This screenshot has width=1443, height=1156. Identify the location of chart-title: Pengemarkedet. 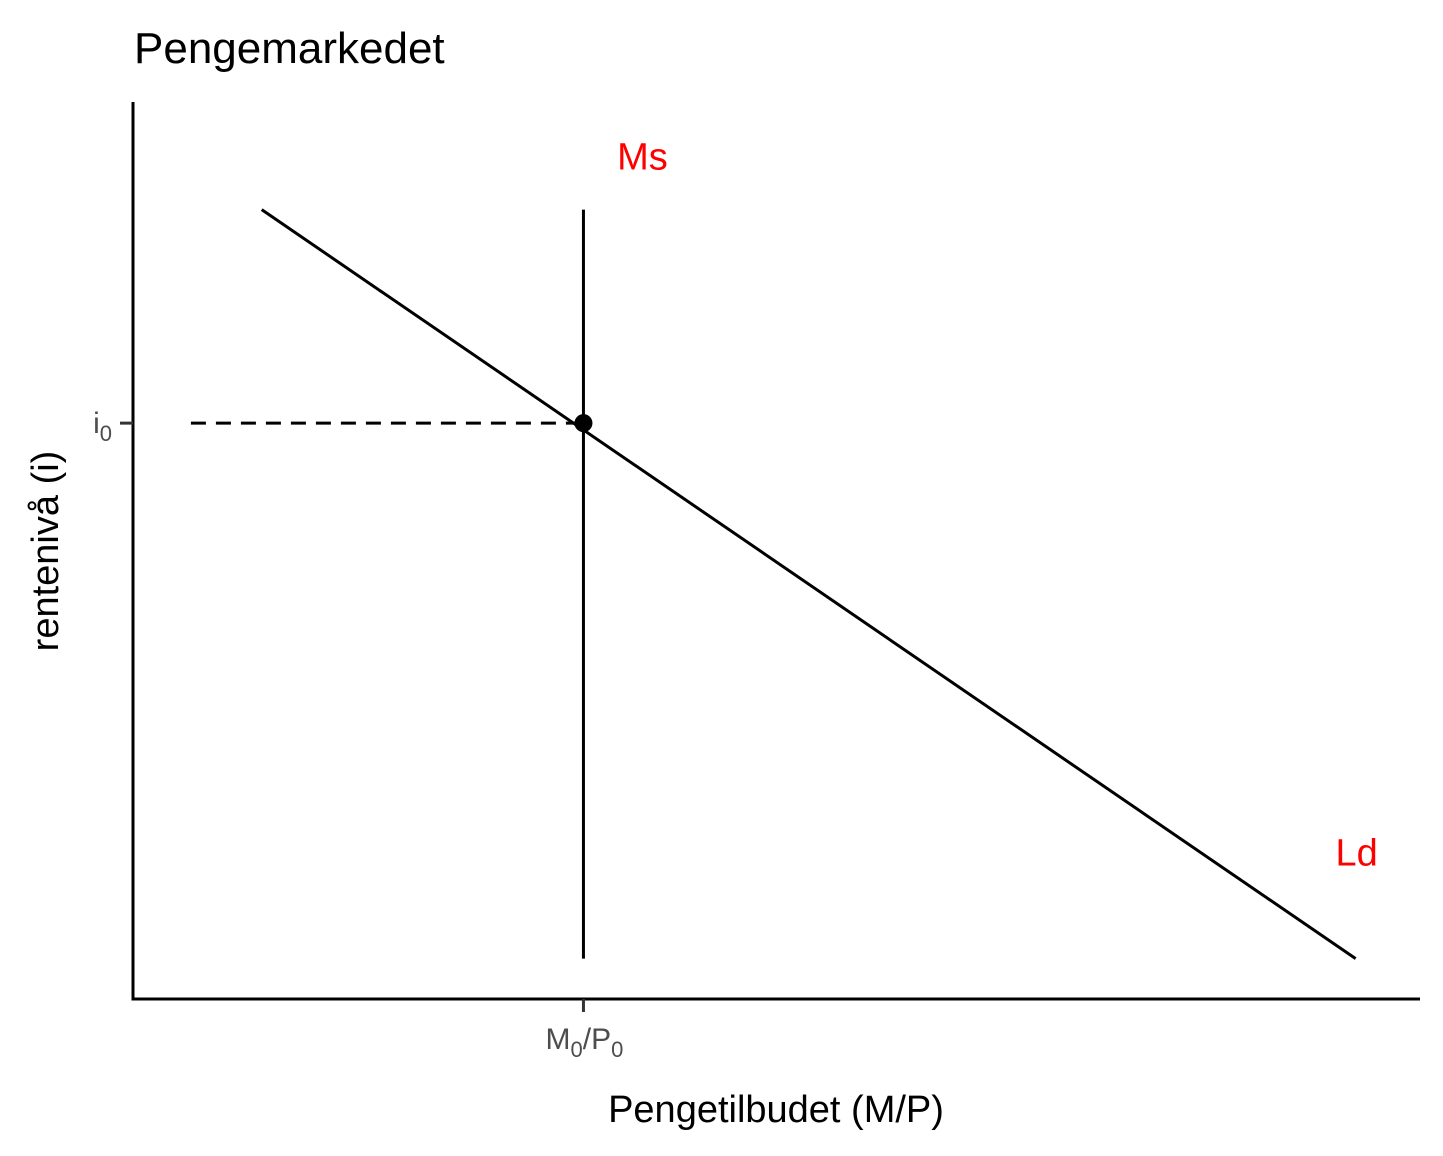
(289, 48).